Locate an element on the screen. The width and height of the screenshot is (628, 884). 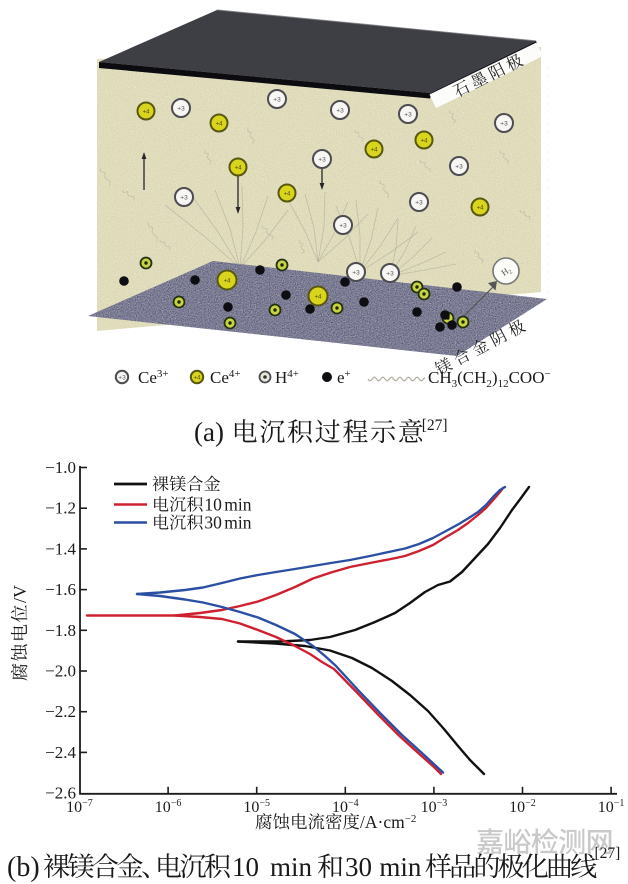
svg-text: −2.4 is located at coordinates (60, 752).